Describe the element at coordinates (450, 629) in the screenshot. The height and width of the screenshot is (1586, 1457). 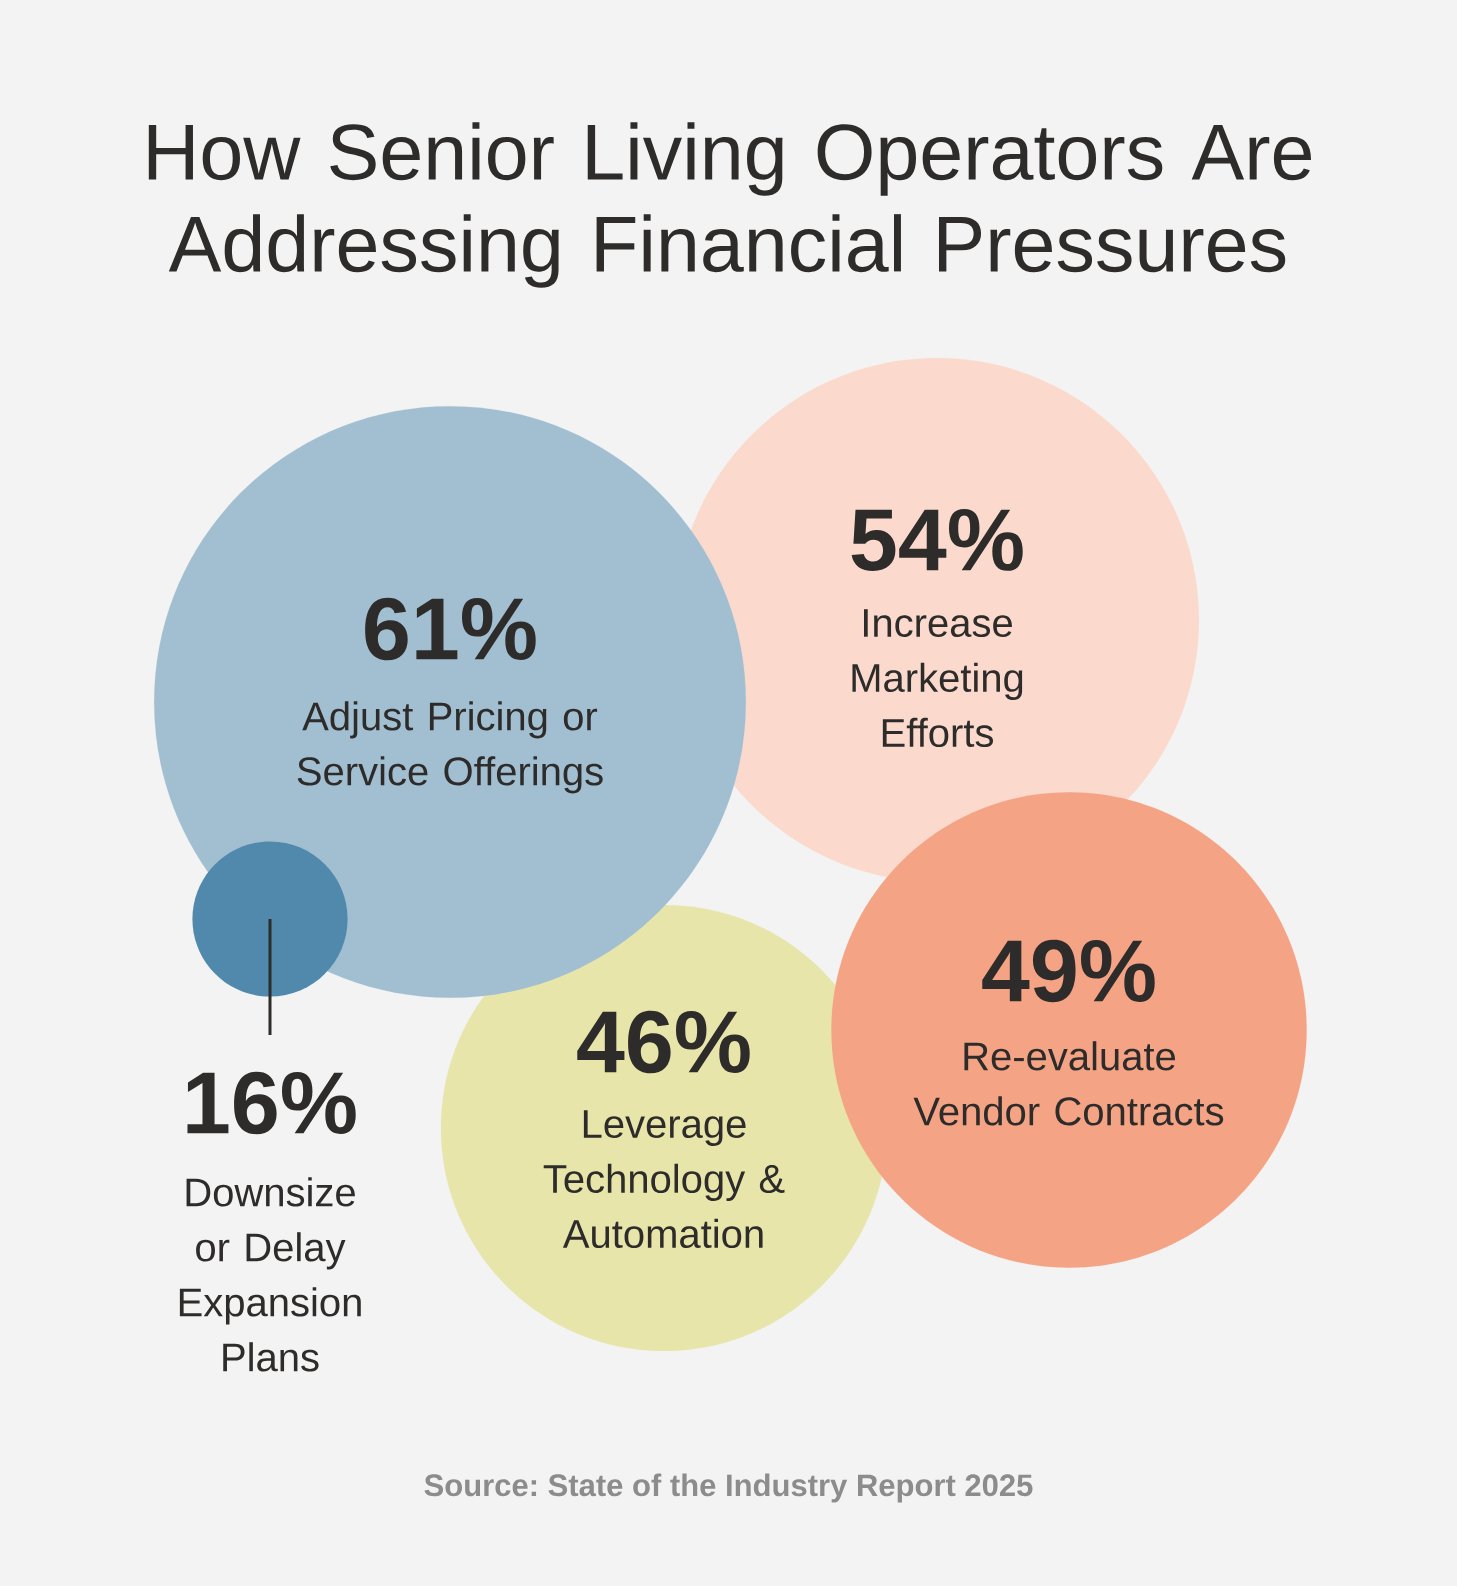
I see `data-label: 61%` at that location.